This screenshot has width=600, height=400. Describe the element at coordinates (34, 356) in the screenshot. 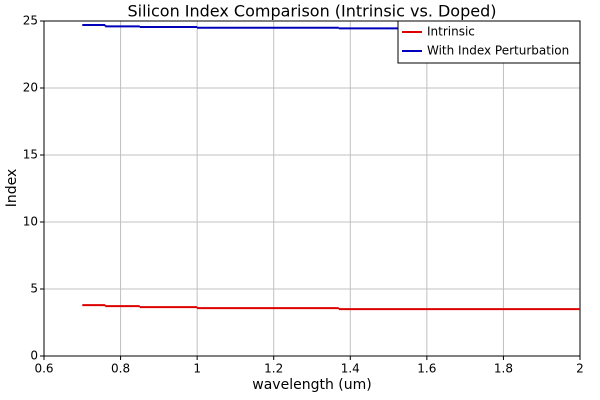

I see `y-tick-label: 0` at that location.